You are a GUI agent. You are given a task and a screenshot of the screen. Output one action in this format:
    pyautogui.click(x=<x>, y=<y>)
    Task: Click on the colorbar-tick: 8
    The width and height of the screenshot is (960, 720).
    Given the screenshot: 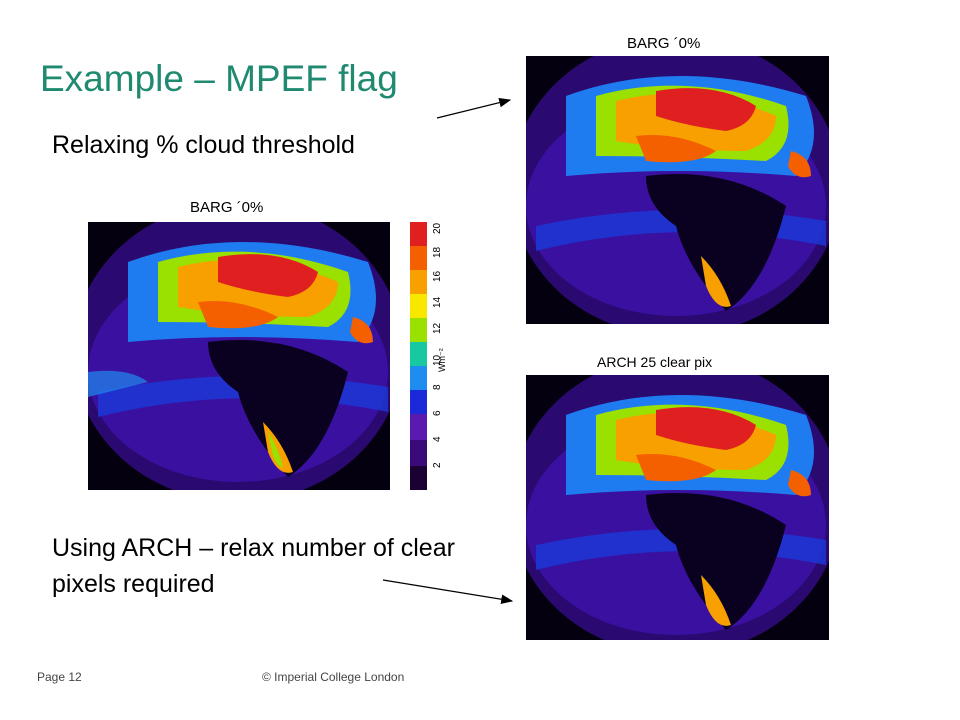 What is the action you would take?
    pyautogui.click(x=437, y=387)
    